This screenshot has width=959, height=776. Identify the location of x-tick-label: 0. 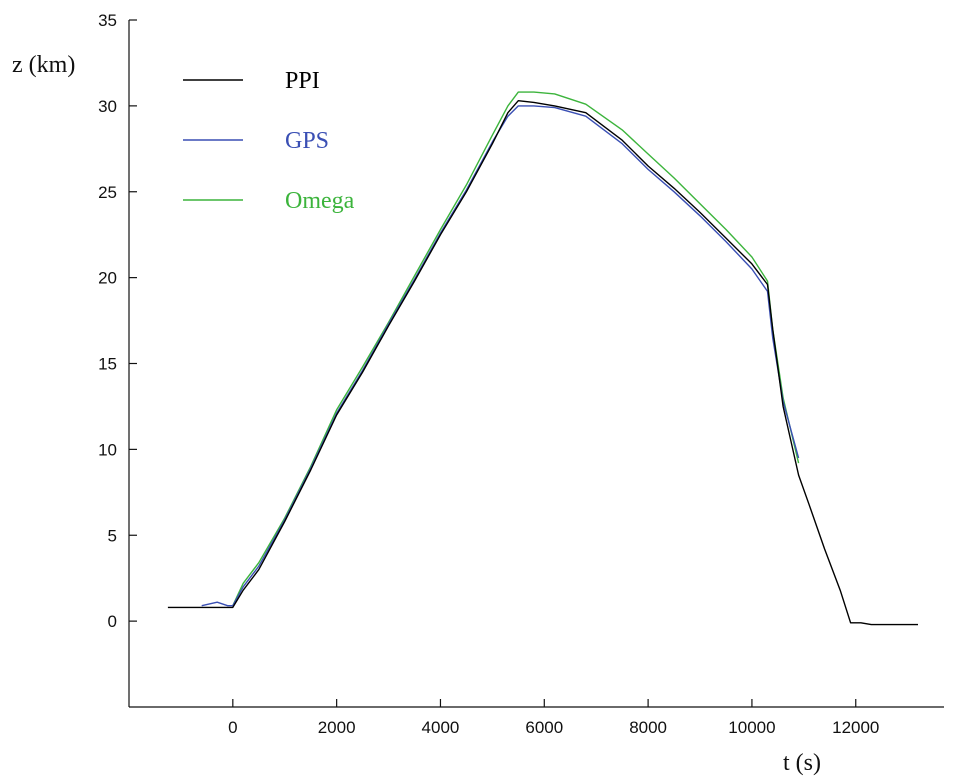
(232, 727).